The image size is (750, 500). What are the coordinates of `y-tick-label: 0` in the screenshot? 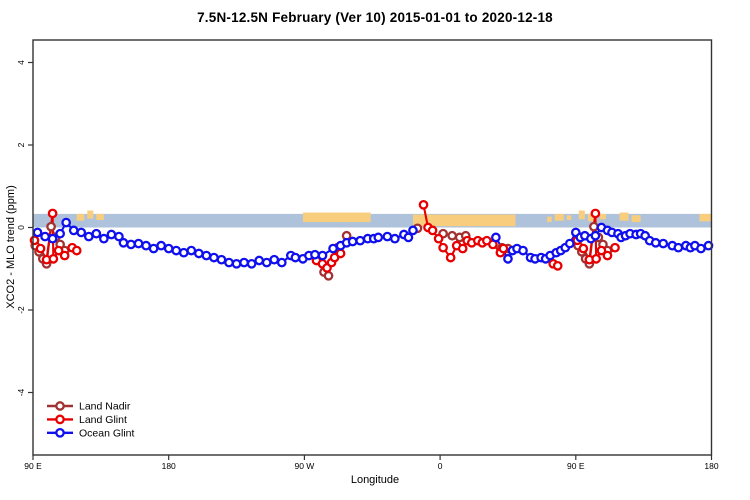 It's located at (21, 227).